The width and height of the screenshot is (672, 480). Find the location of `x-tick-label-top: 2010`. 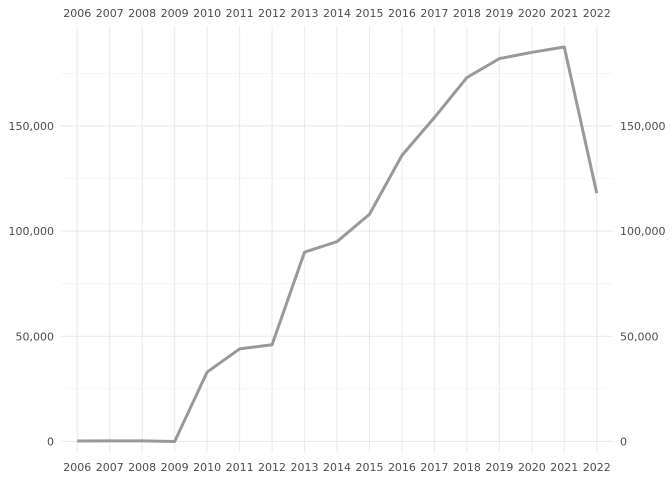

x-tick-label-top: 2010 is located at coordinates (207, 13).